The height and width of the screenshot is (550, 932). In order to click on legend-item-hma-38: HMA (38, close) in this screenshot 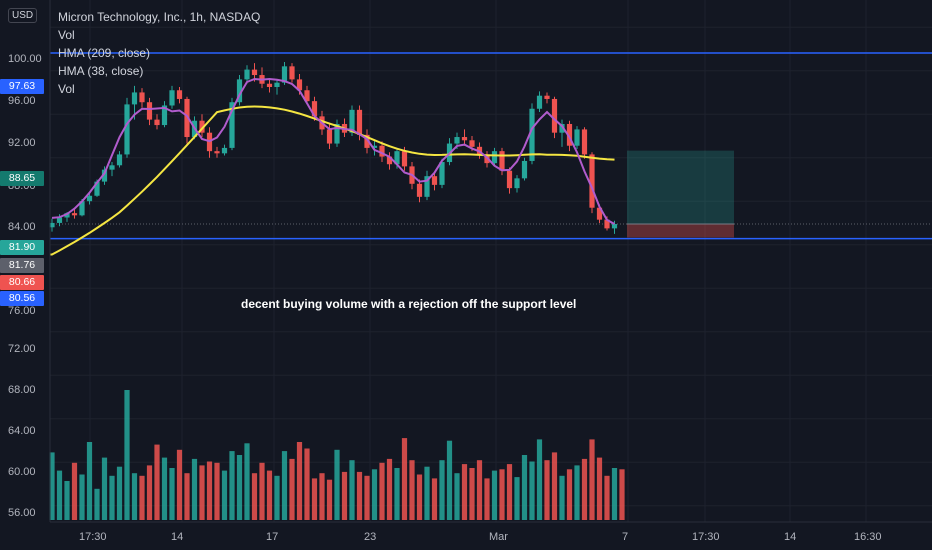, I will do `click(101, 71)`.